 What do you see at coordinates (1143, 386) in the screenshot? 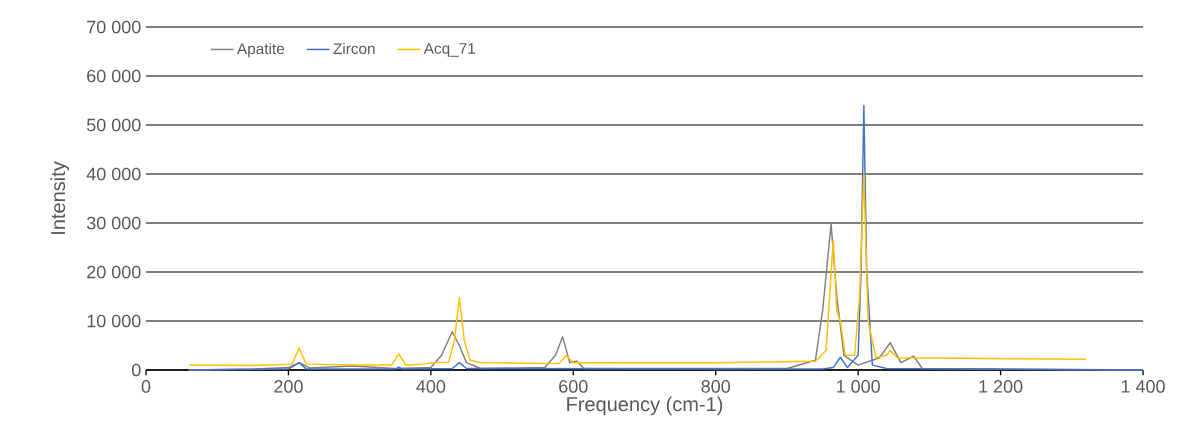
I see `x-tick-label: 1 400` at bounding box center [1143, 386].